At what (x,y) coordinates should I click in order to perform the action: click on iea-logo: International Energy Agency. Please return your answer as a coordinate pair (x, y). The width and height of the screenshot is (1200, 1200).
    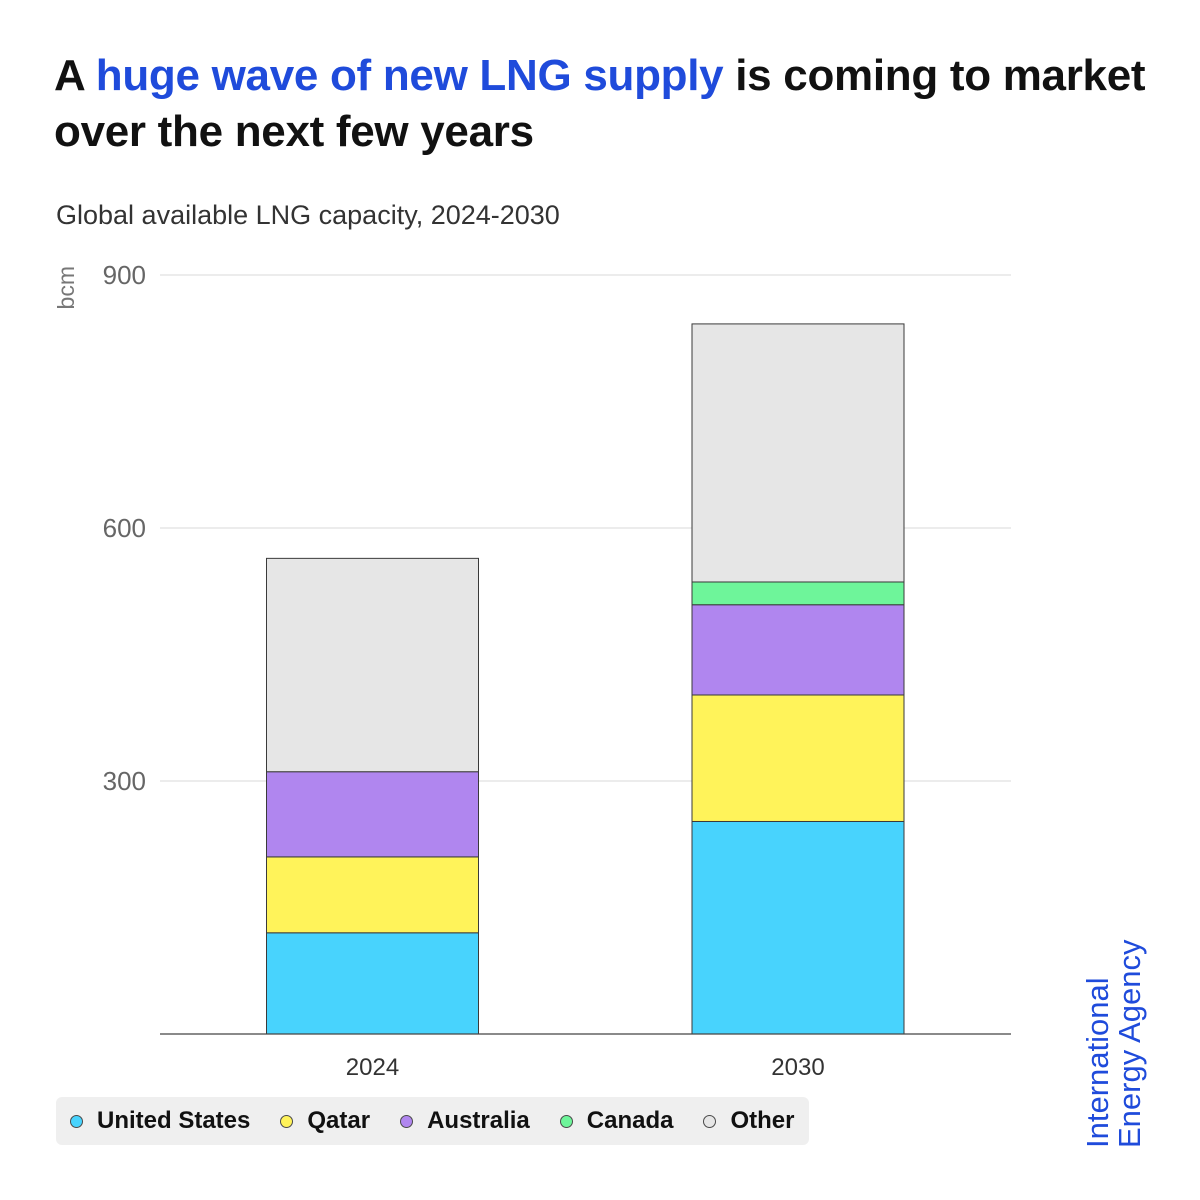
    Looking at the image, I should click on (1113, 1043).